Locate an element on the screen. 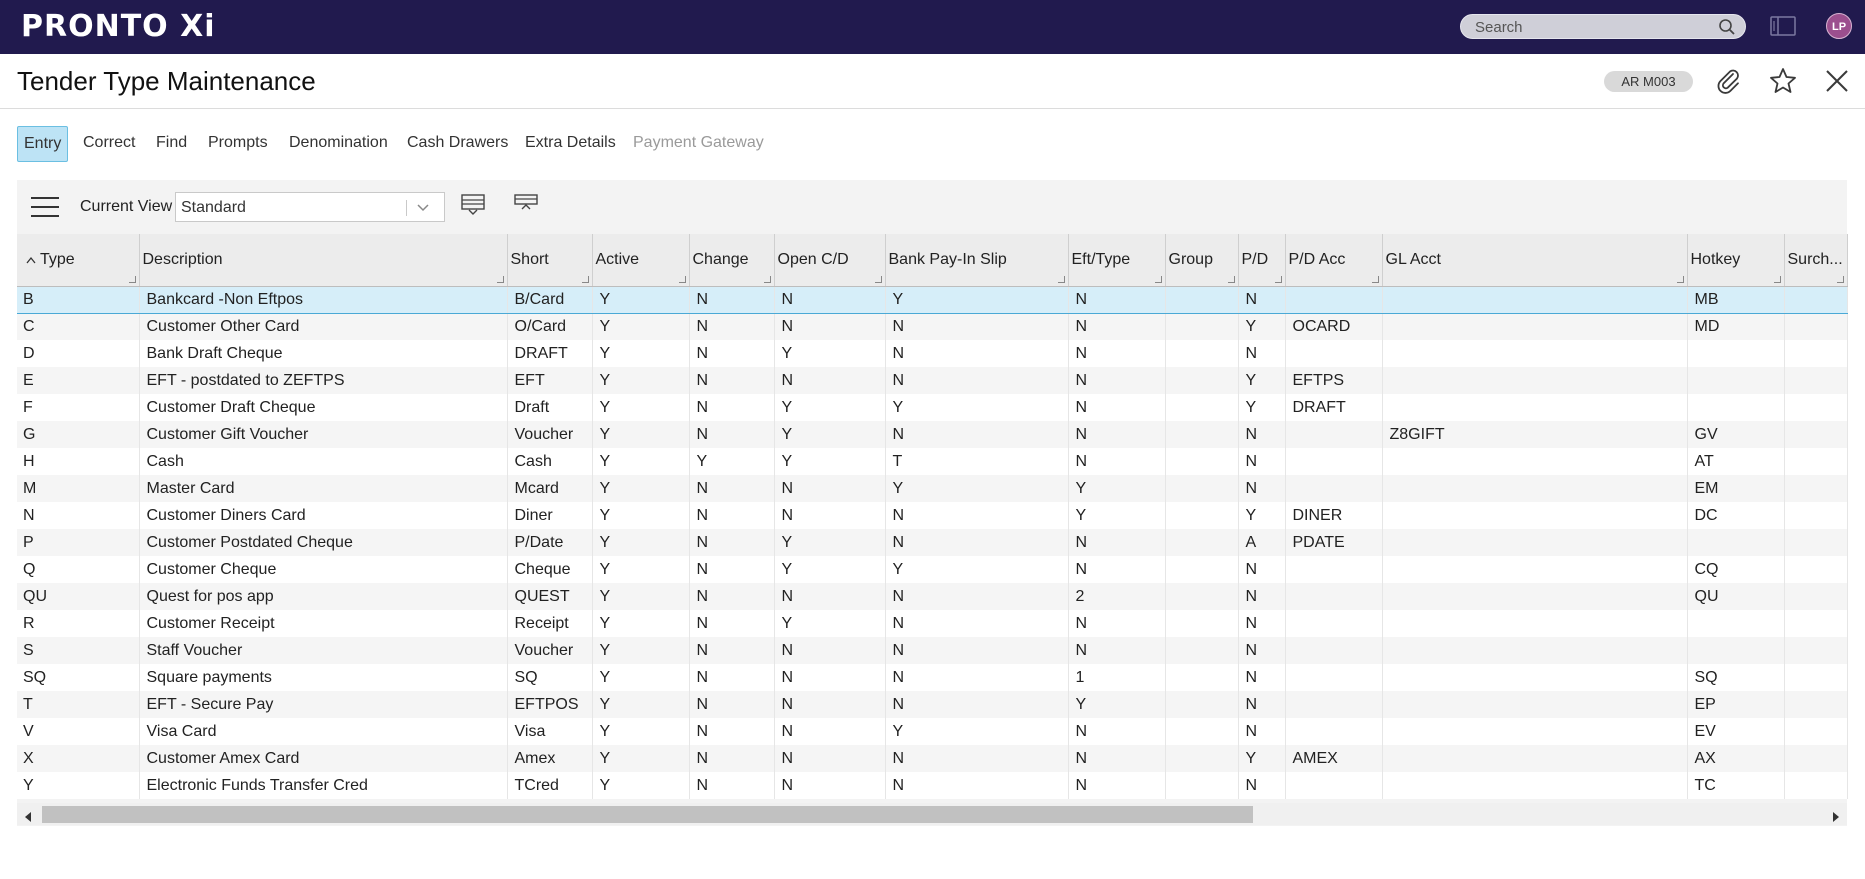  table-cell: Customer Other Card is located at coordinates (323, 326).